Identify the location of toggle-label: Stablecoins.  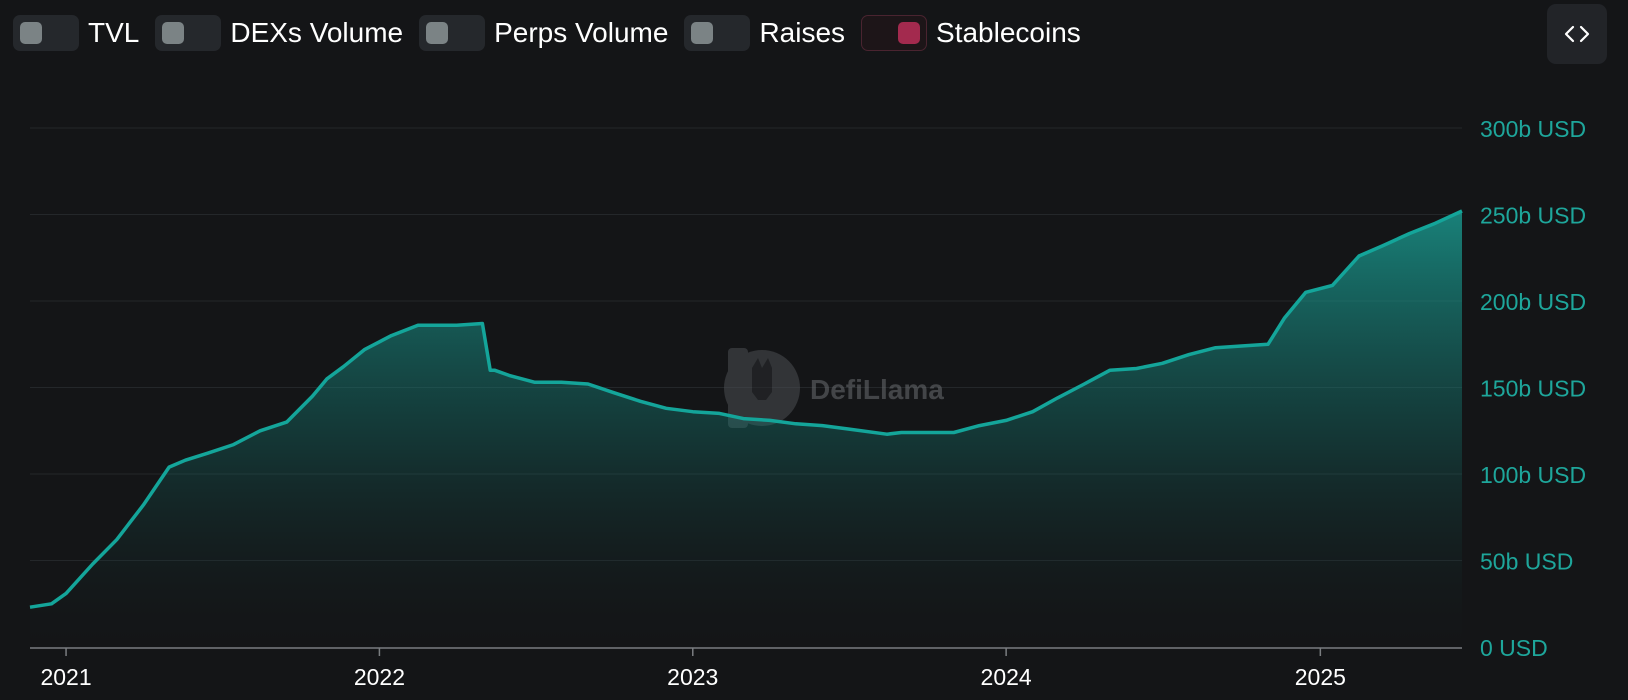
(1008, 32).